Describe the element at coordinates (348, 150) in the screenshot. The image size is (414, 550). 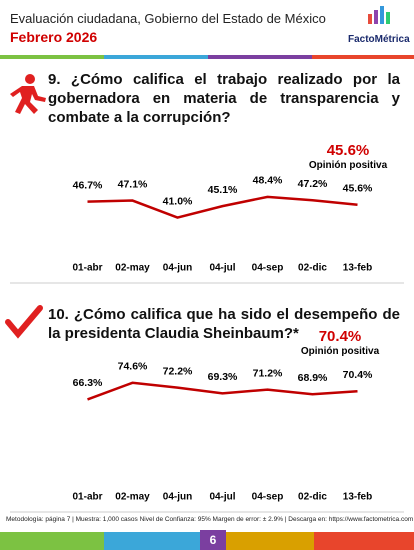
I see `highlight: 45.6%` at that location.